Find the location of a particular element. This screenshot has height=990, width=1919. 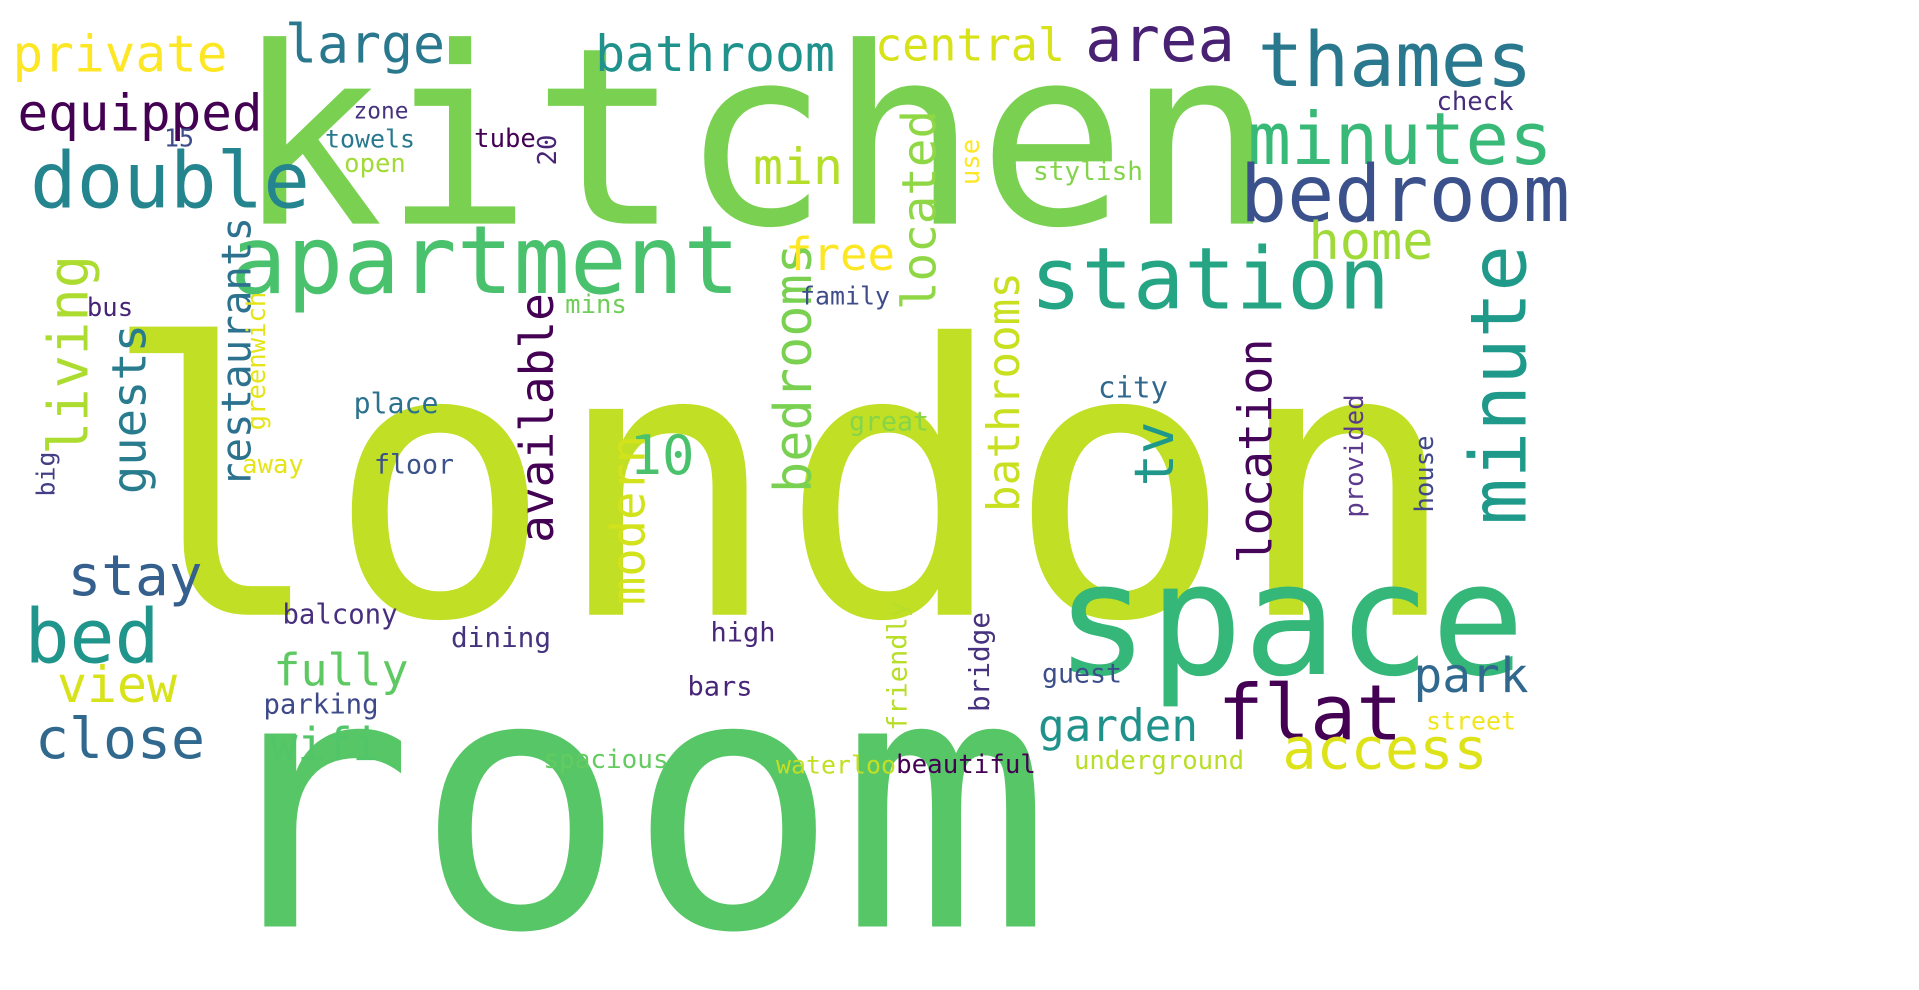

word-house: house is located at coordinates (1425, 474).